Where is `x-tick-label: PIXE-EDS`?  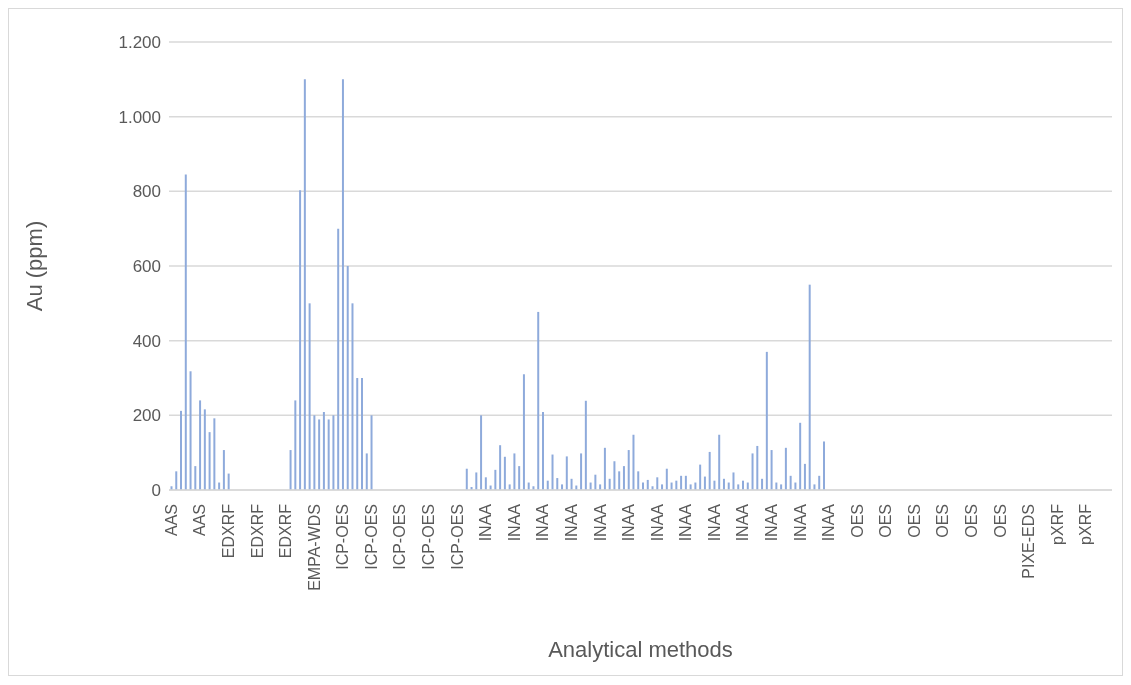
x-tick-label: PIXE-EDS is located at coordinates (1029, 541).